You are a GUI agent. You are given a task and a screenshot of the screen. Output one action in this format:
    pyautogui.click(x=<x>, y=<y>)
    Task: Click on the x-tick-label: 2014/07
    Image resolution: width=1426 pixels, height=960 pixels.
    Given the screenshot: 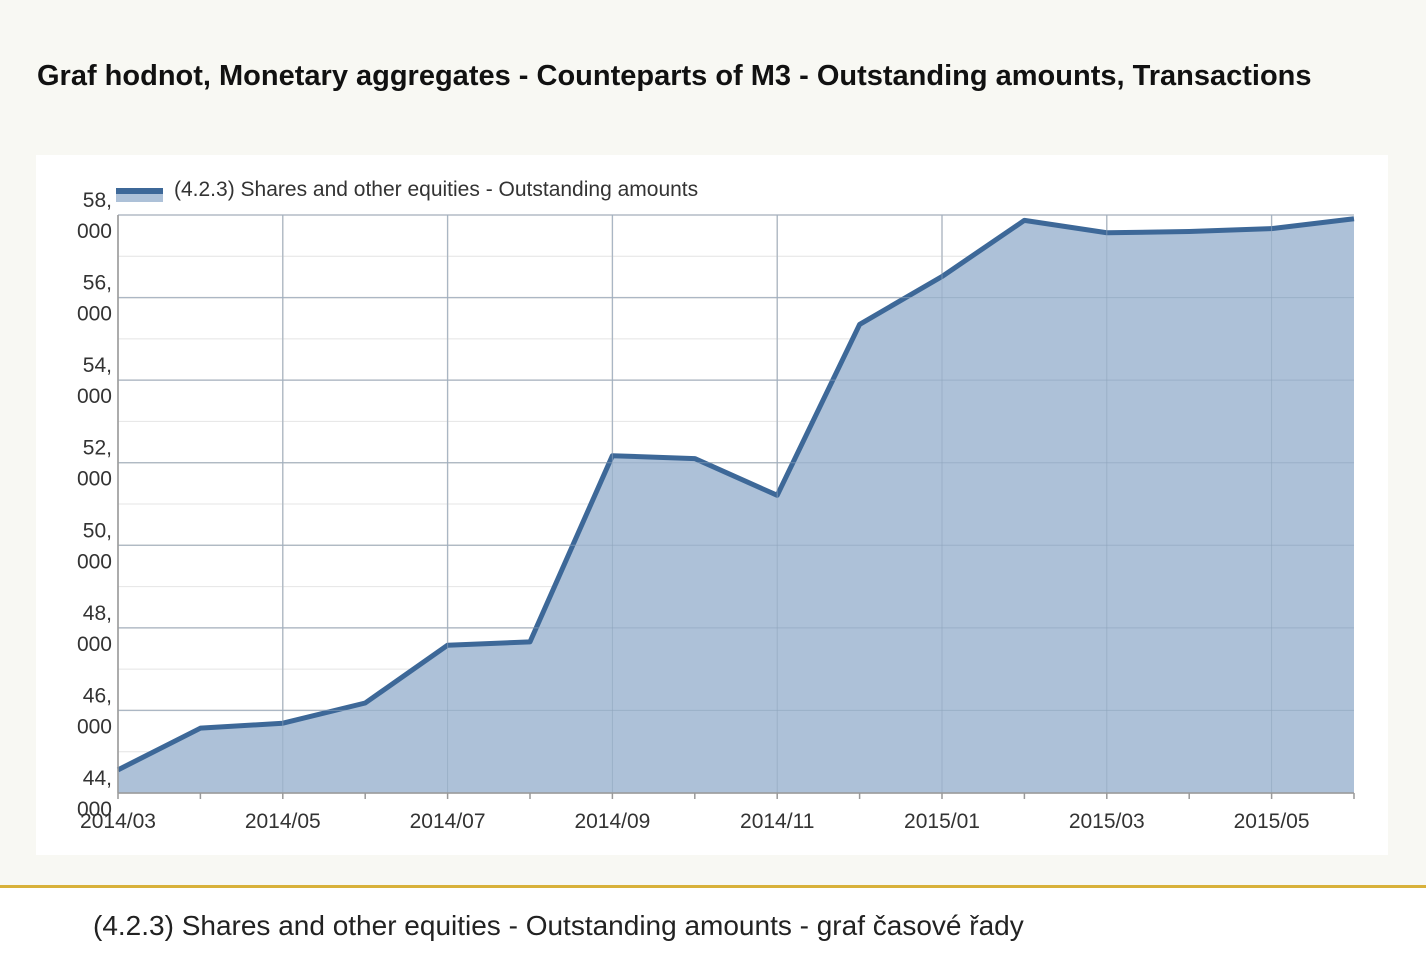 What is the action you would take?
    pyautogui.click(x=448, y=821)
    